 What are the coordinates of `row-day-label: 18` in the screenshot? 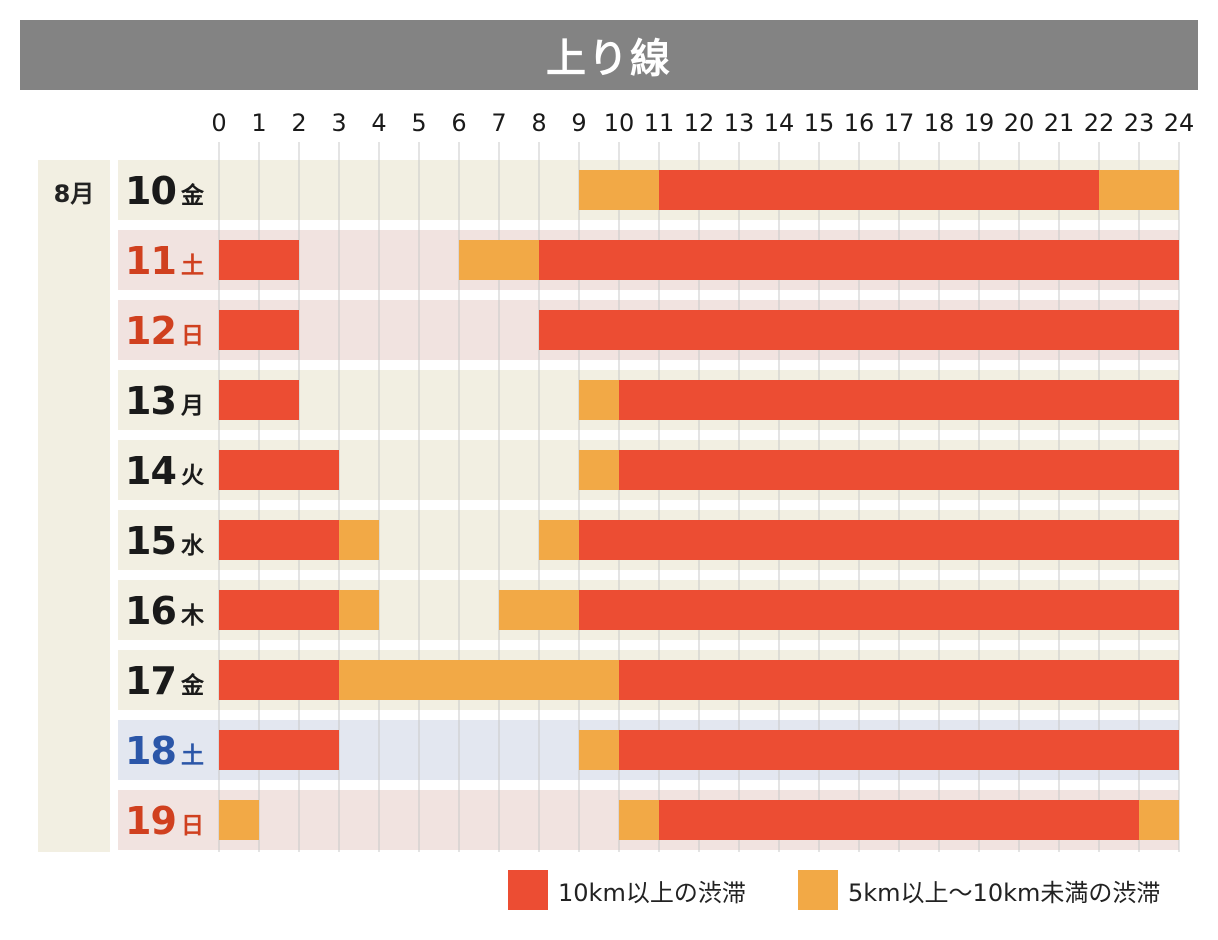 It's located at (150, 751).